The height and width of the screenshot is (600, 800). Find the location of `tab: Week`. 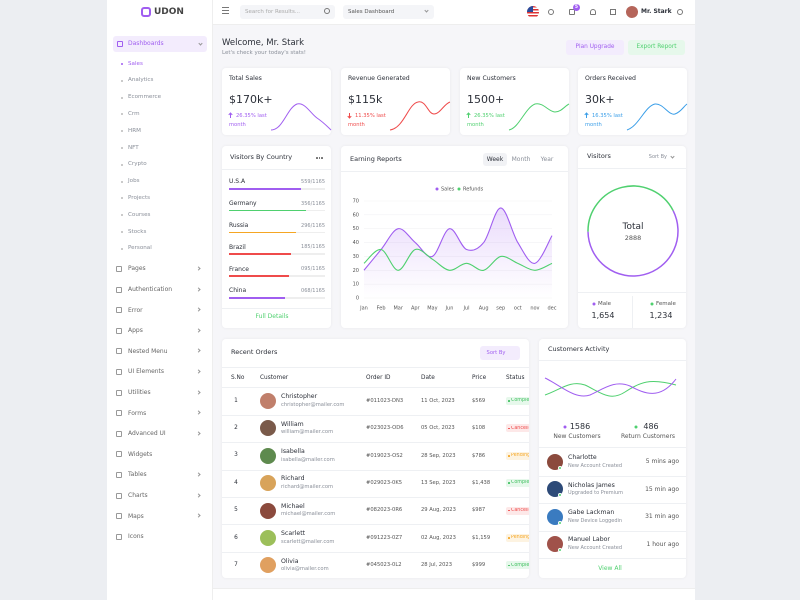

tab: Week is located at coordinates (495, 159).